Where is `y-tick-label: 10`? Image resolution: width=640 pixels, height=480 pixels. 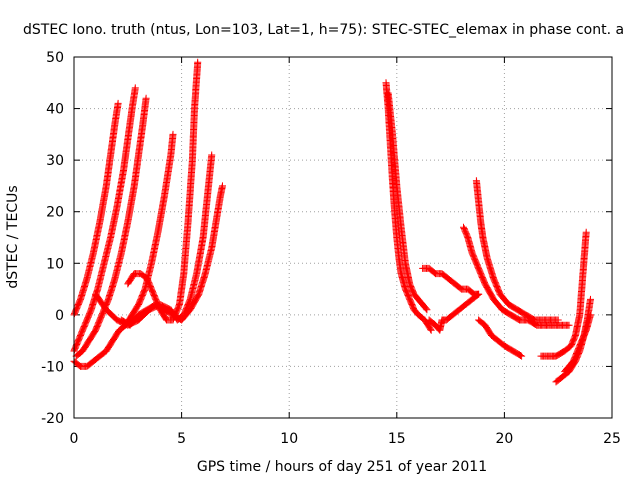 y-tick-label: 10 is located at coordinates (55, 264).